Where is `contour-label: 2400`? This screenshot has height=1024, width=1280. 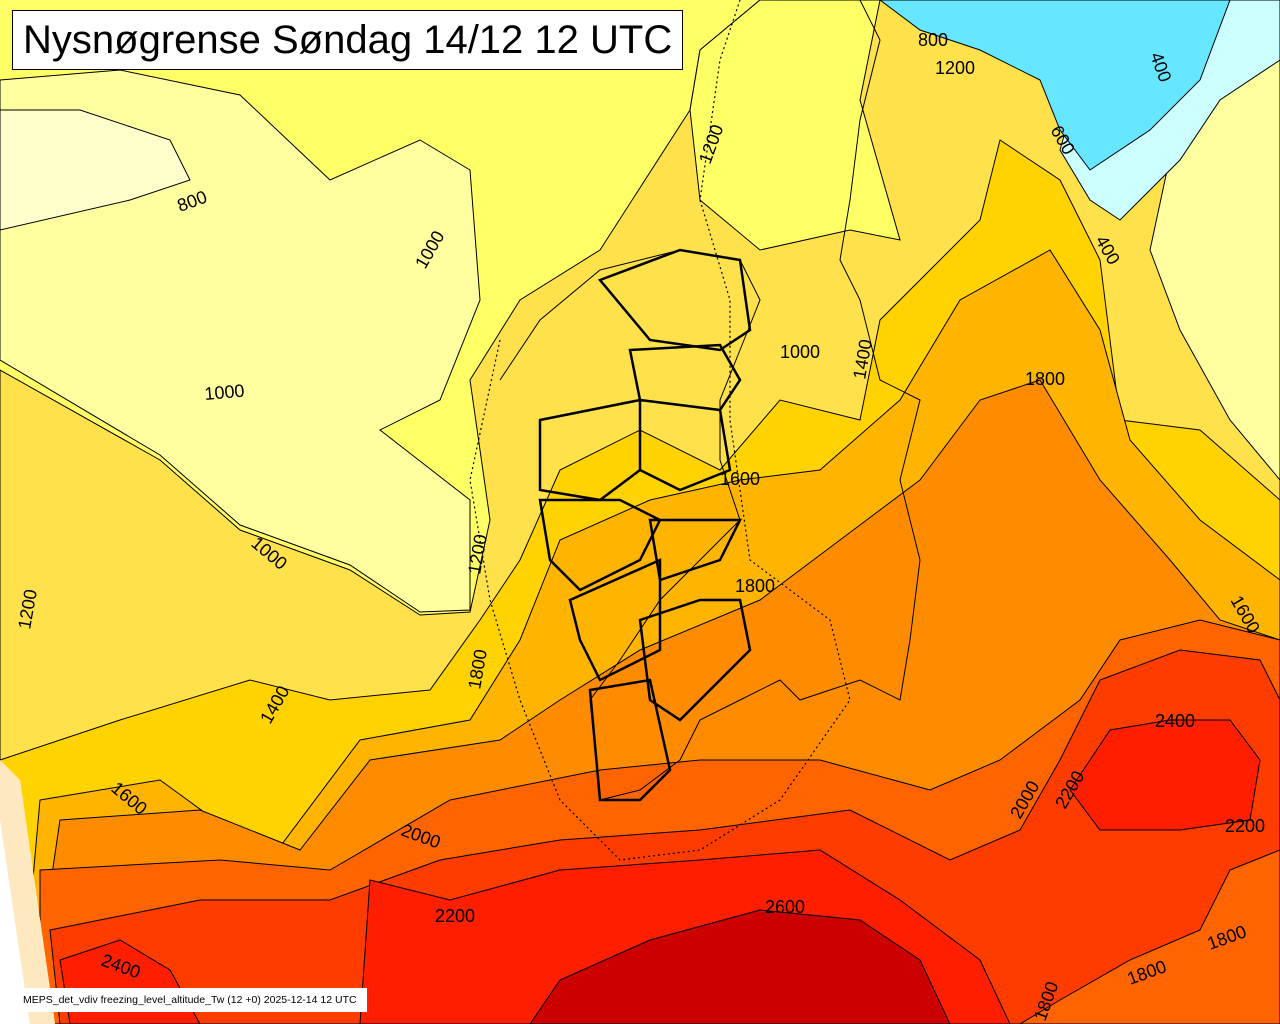 contour-label: 2400 is located at coordinates (1175, 721).